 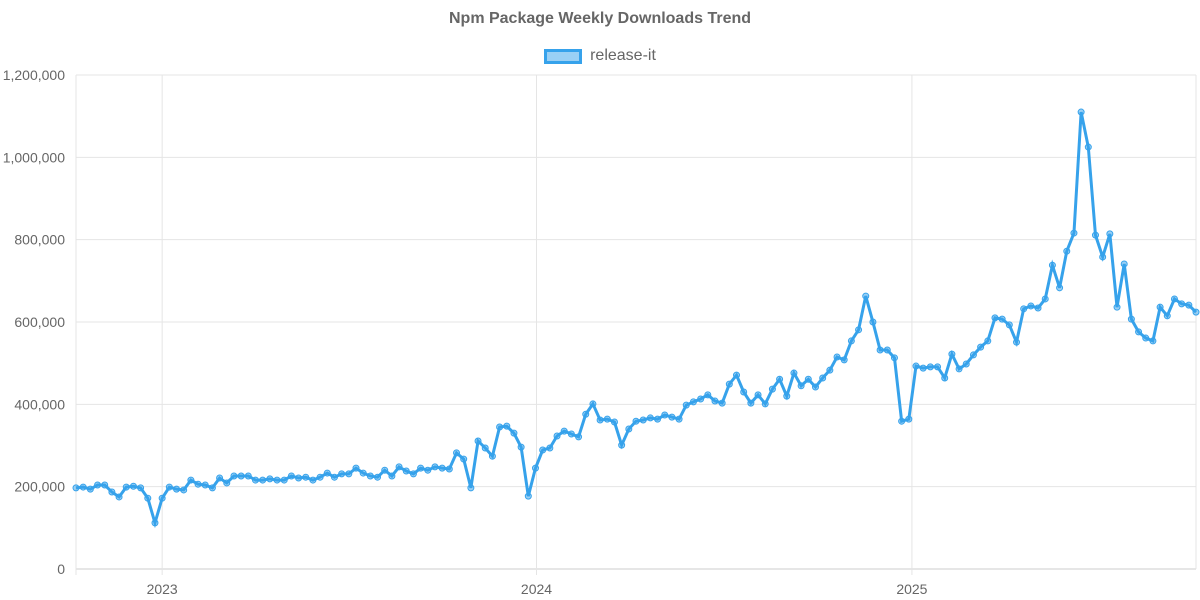 I want to click on x-tick-label: 2024, so click(x=536, y=589).